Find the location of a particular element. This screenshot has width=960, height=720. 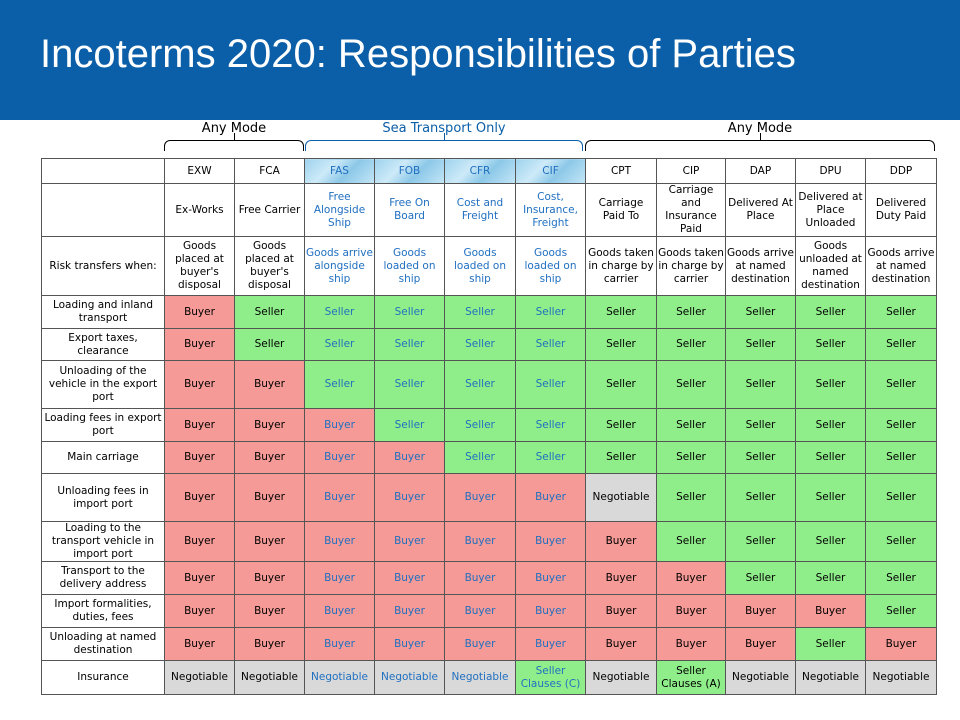

term-code-cpt: CPT is located at coordinates (621, 171).